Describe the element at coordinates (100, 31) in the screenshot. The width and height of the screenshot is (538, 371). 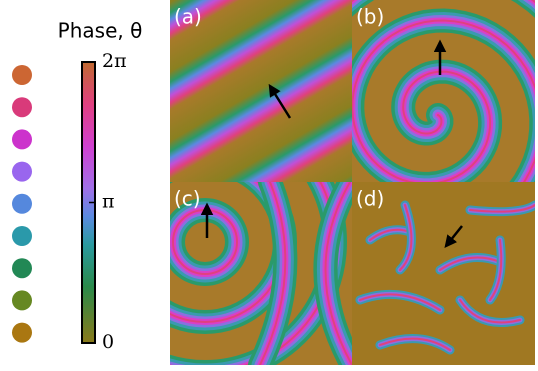
I see `colorbar-title: Phase, θ` at that location.